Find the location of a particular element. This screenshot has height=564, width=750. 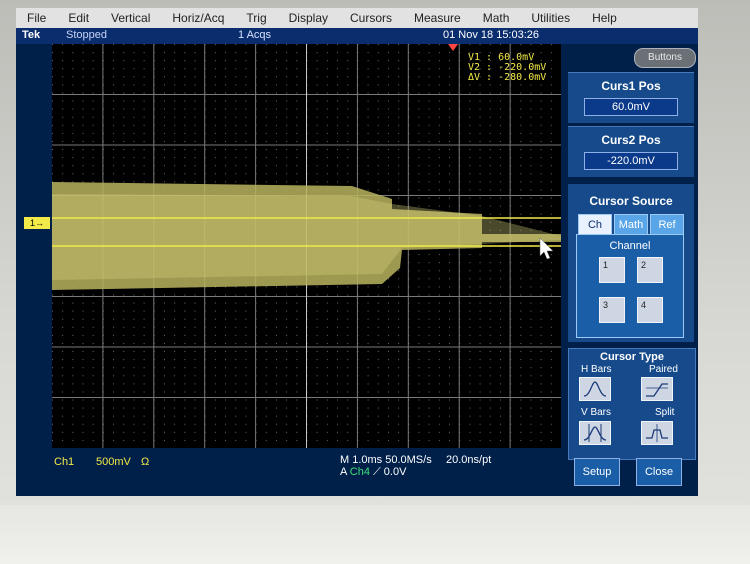

menu-file: File is located at coordinates (37, 18).